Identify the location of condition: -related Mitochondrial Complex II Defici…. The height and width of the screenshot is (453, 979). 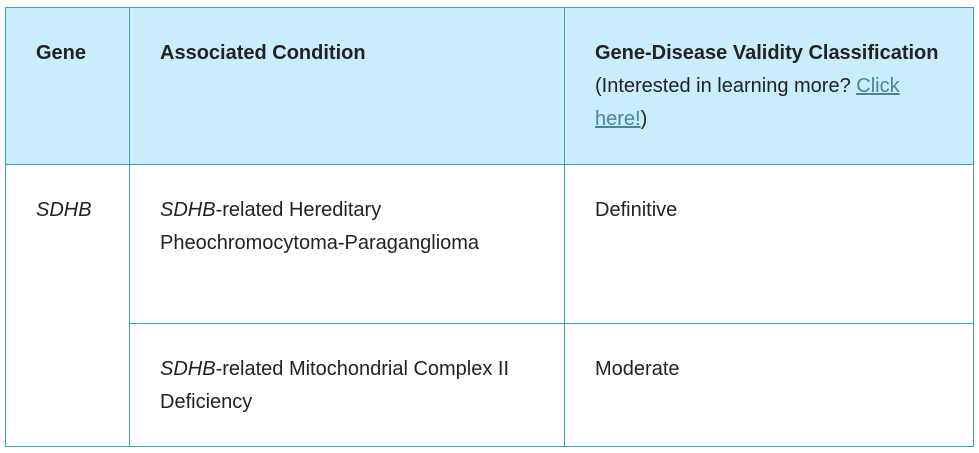
(335, 385).